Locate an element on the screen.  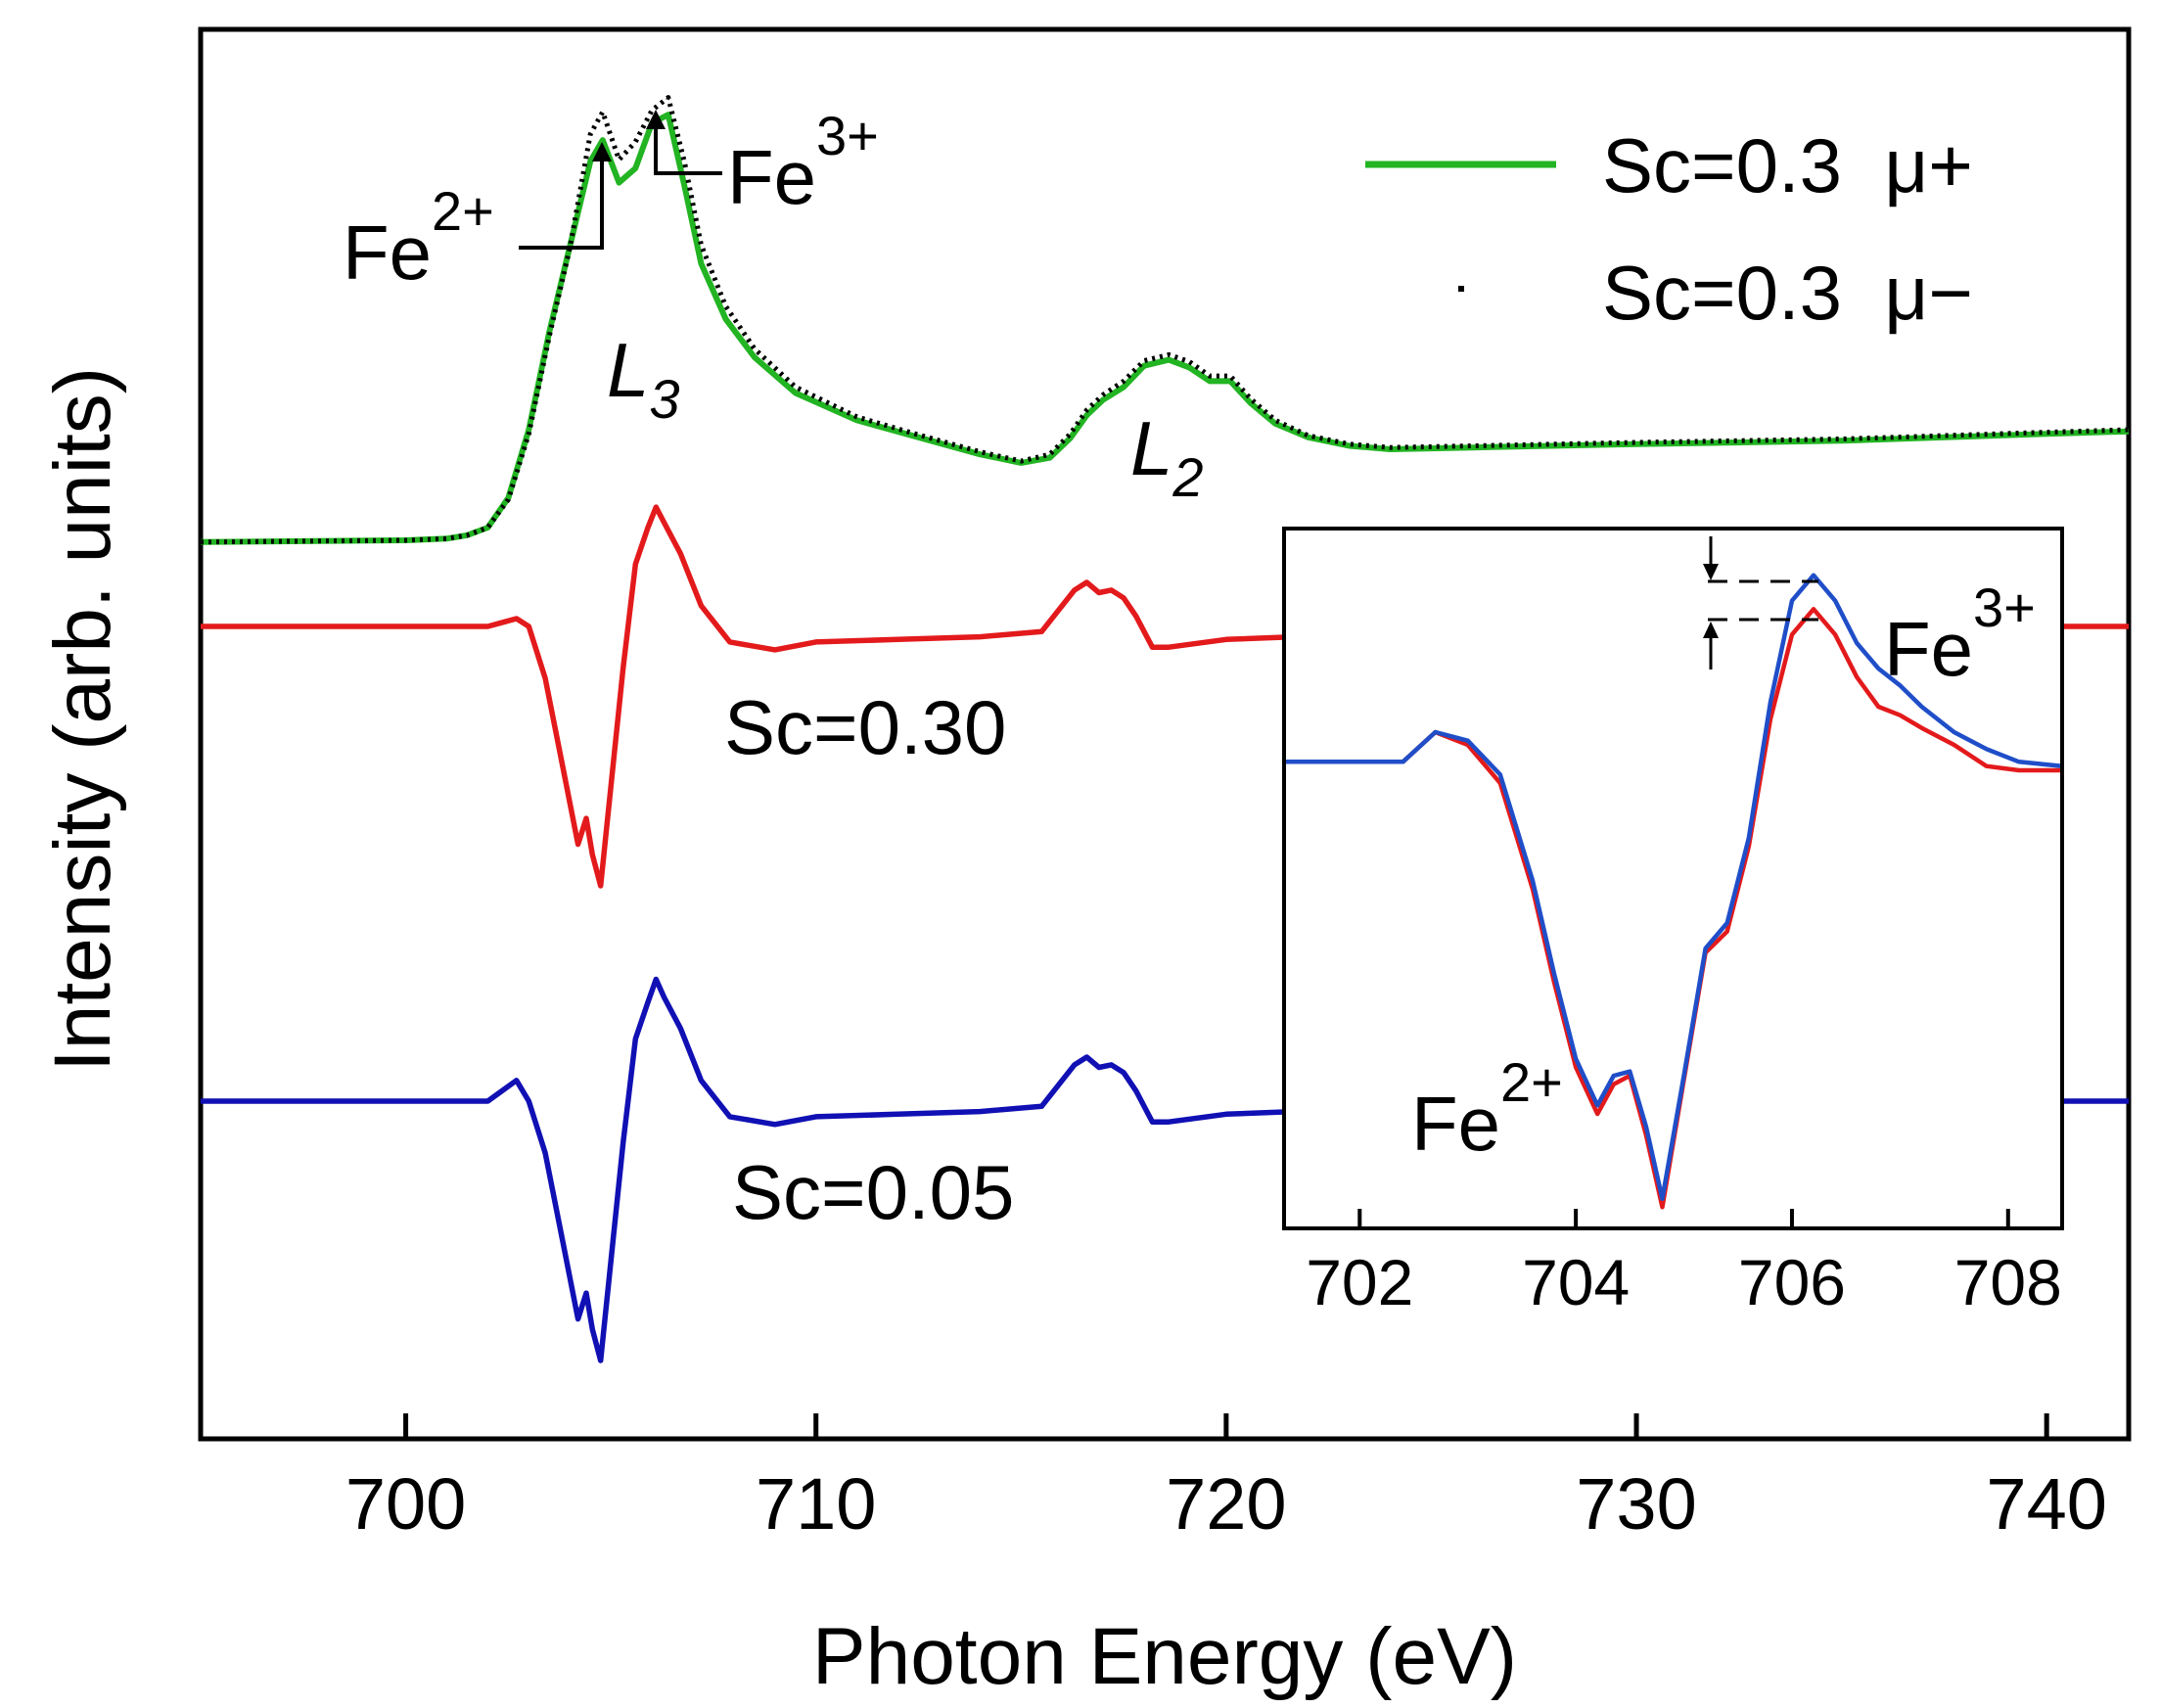
legend: Sc=0.3 μ+ Sc=0.3 μ− is located at coordinates (1669, 229).